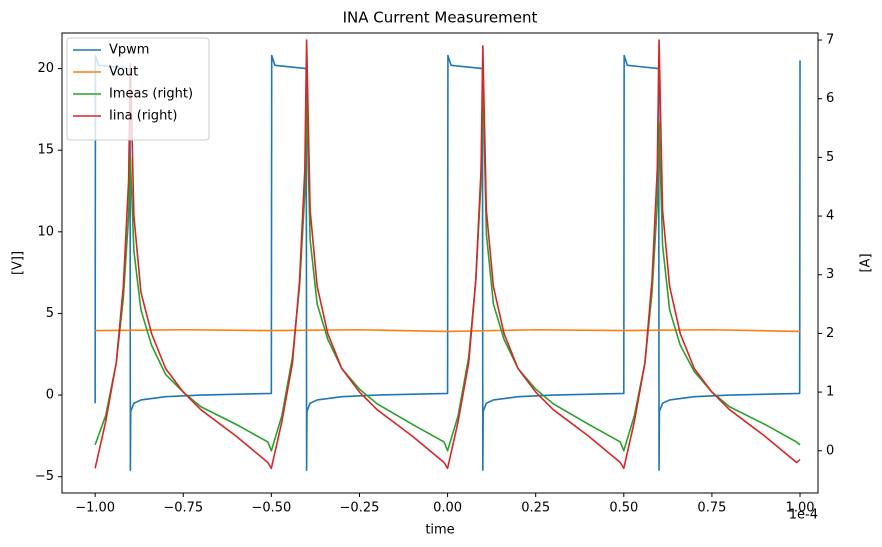 The height and width of the screenshot is (547, 882). I want to click on x-tick-label: −0.50, so click(271, 508).